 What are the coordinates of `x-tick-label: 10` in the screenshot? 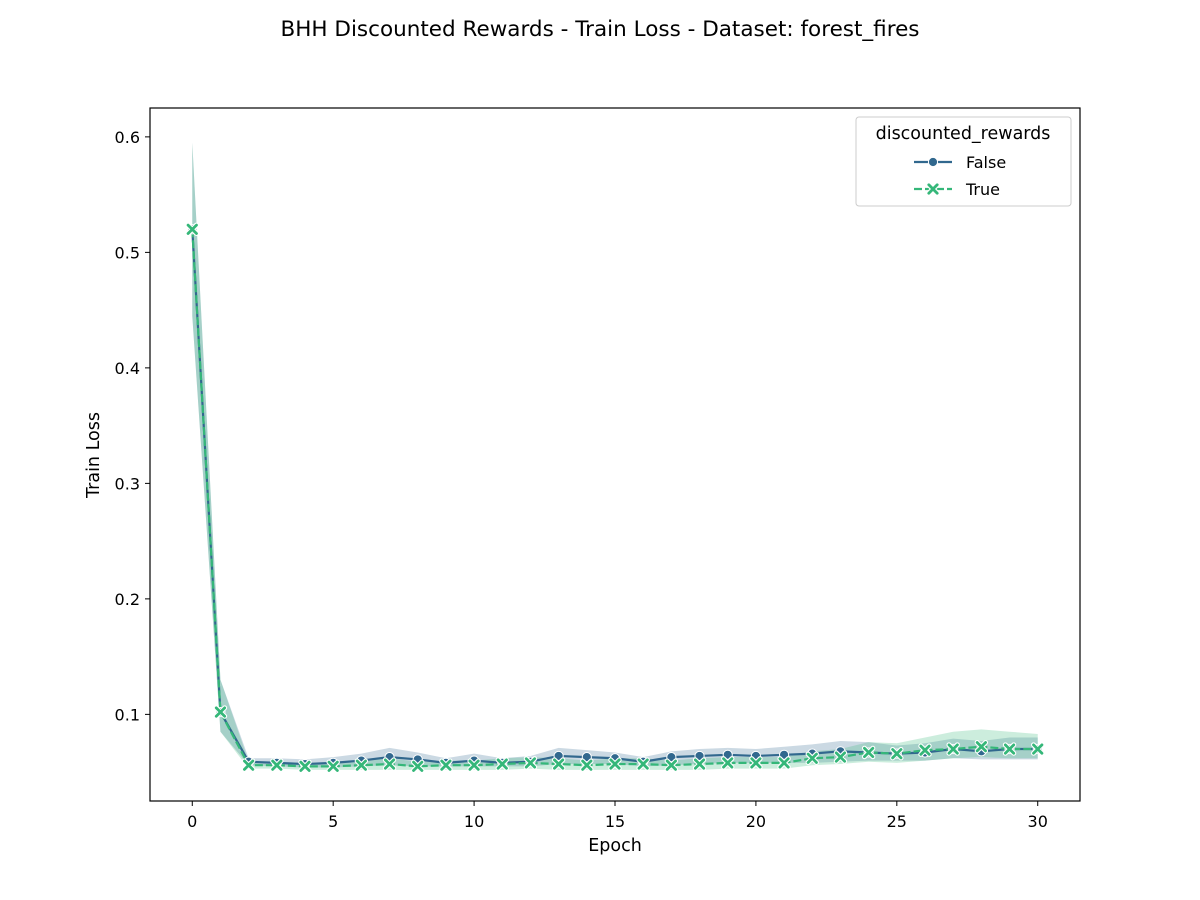 It's located at (474, 821).